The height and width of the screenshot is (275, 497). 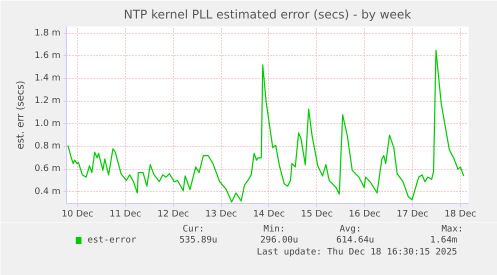 I want to click on text: Min:, so click(x=275, y=229).